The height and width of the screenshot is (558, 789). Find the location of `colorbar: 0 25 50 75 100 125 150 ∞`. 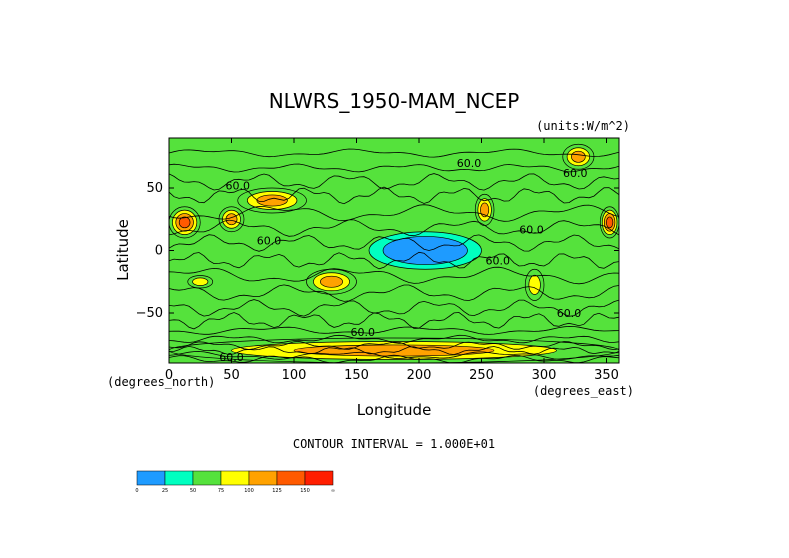

colorbar: 0 25 50 75 100 125 150 ∞ is located at coordinates (235, 482).